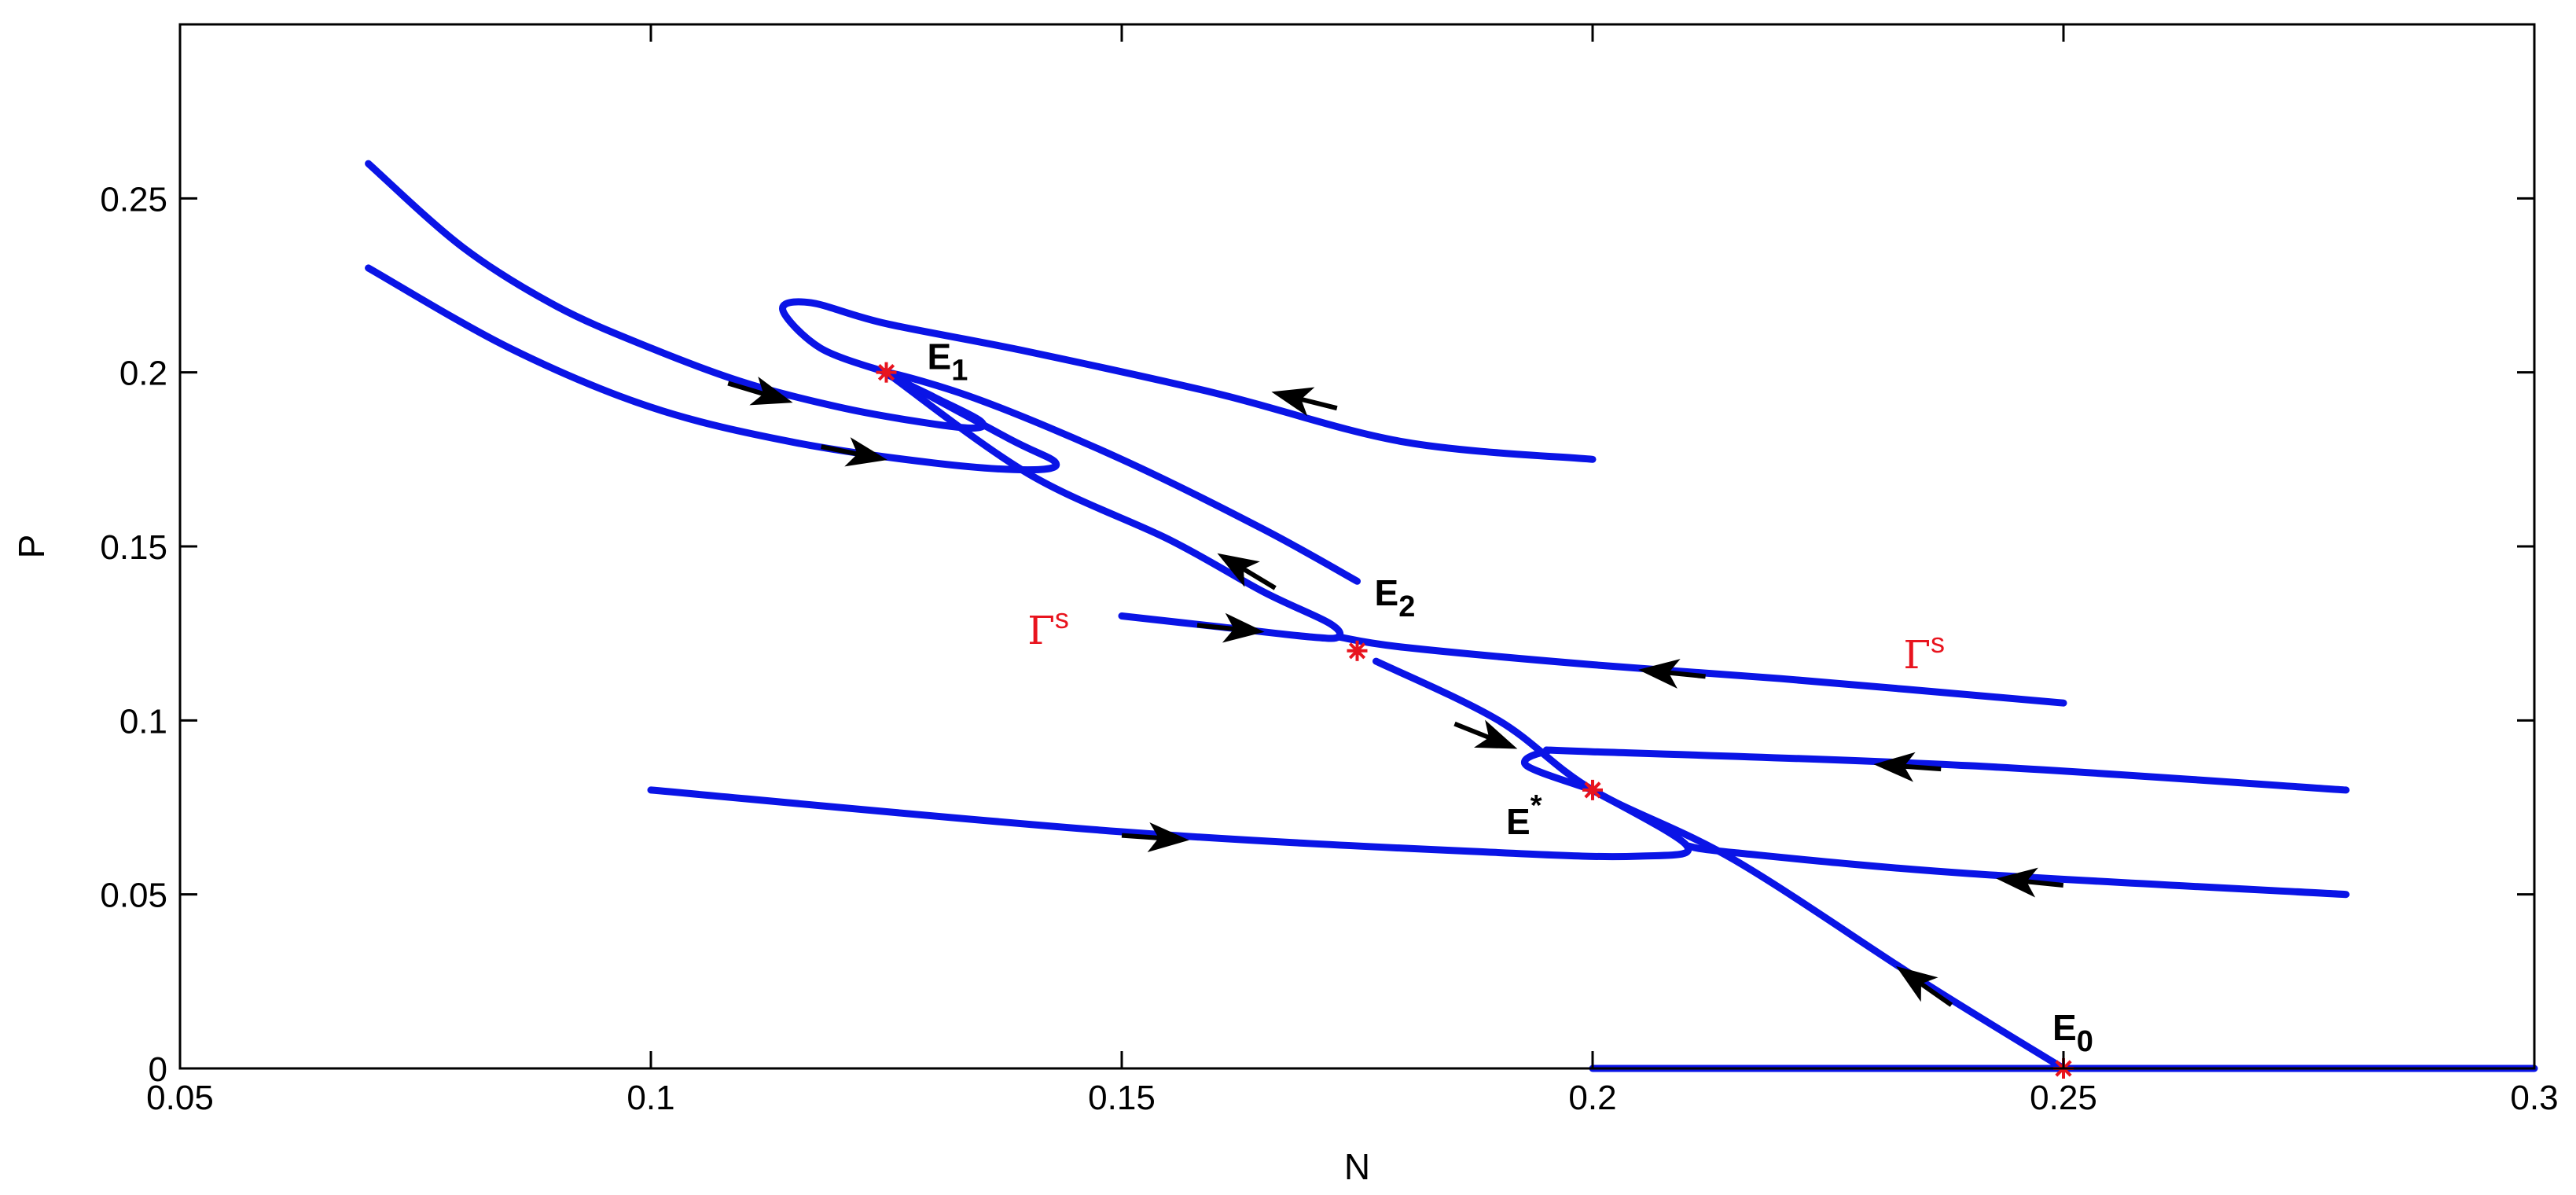  What do you see at coordinates (1524, 815) in the screenshot?
I see `equilibrium-label: E*` at bounding box center [1524, 815].